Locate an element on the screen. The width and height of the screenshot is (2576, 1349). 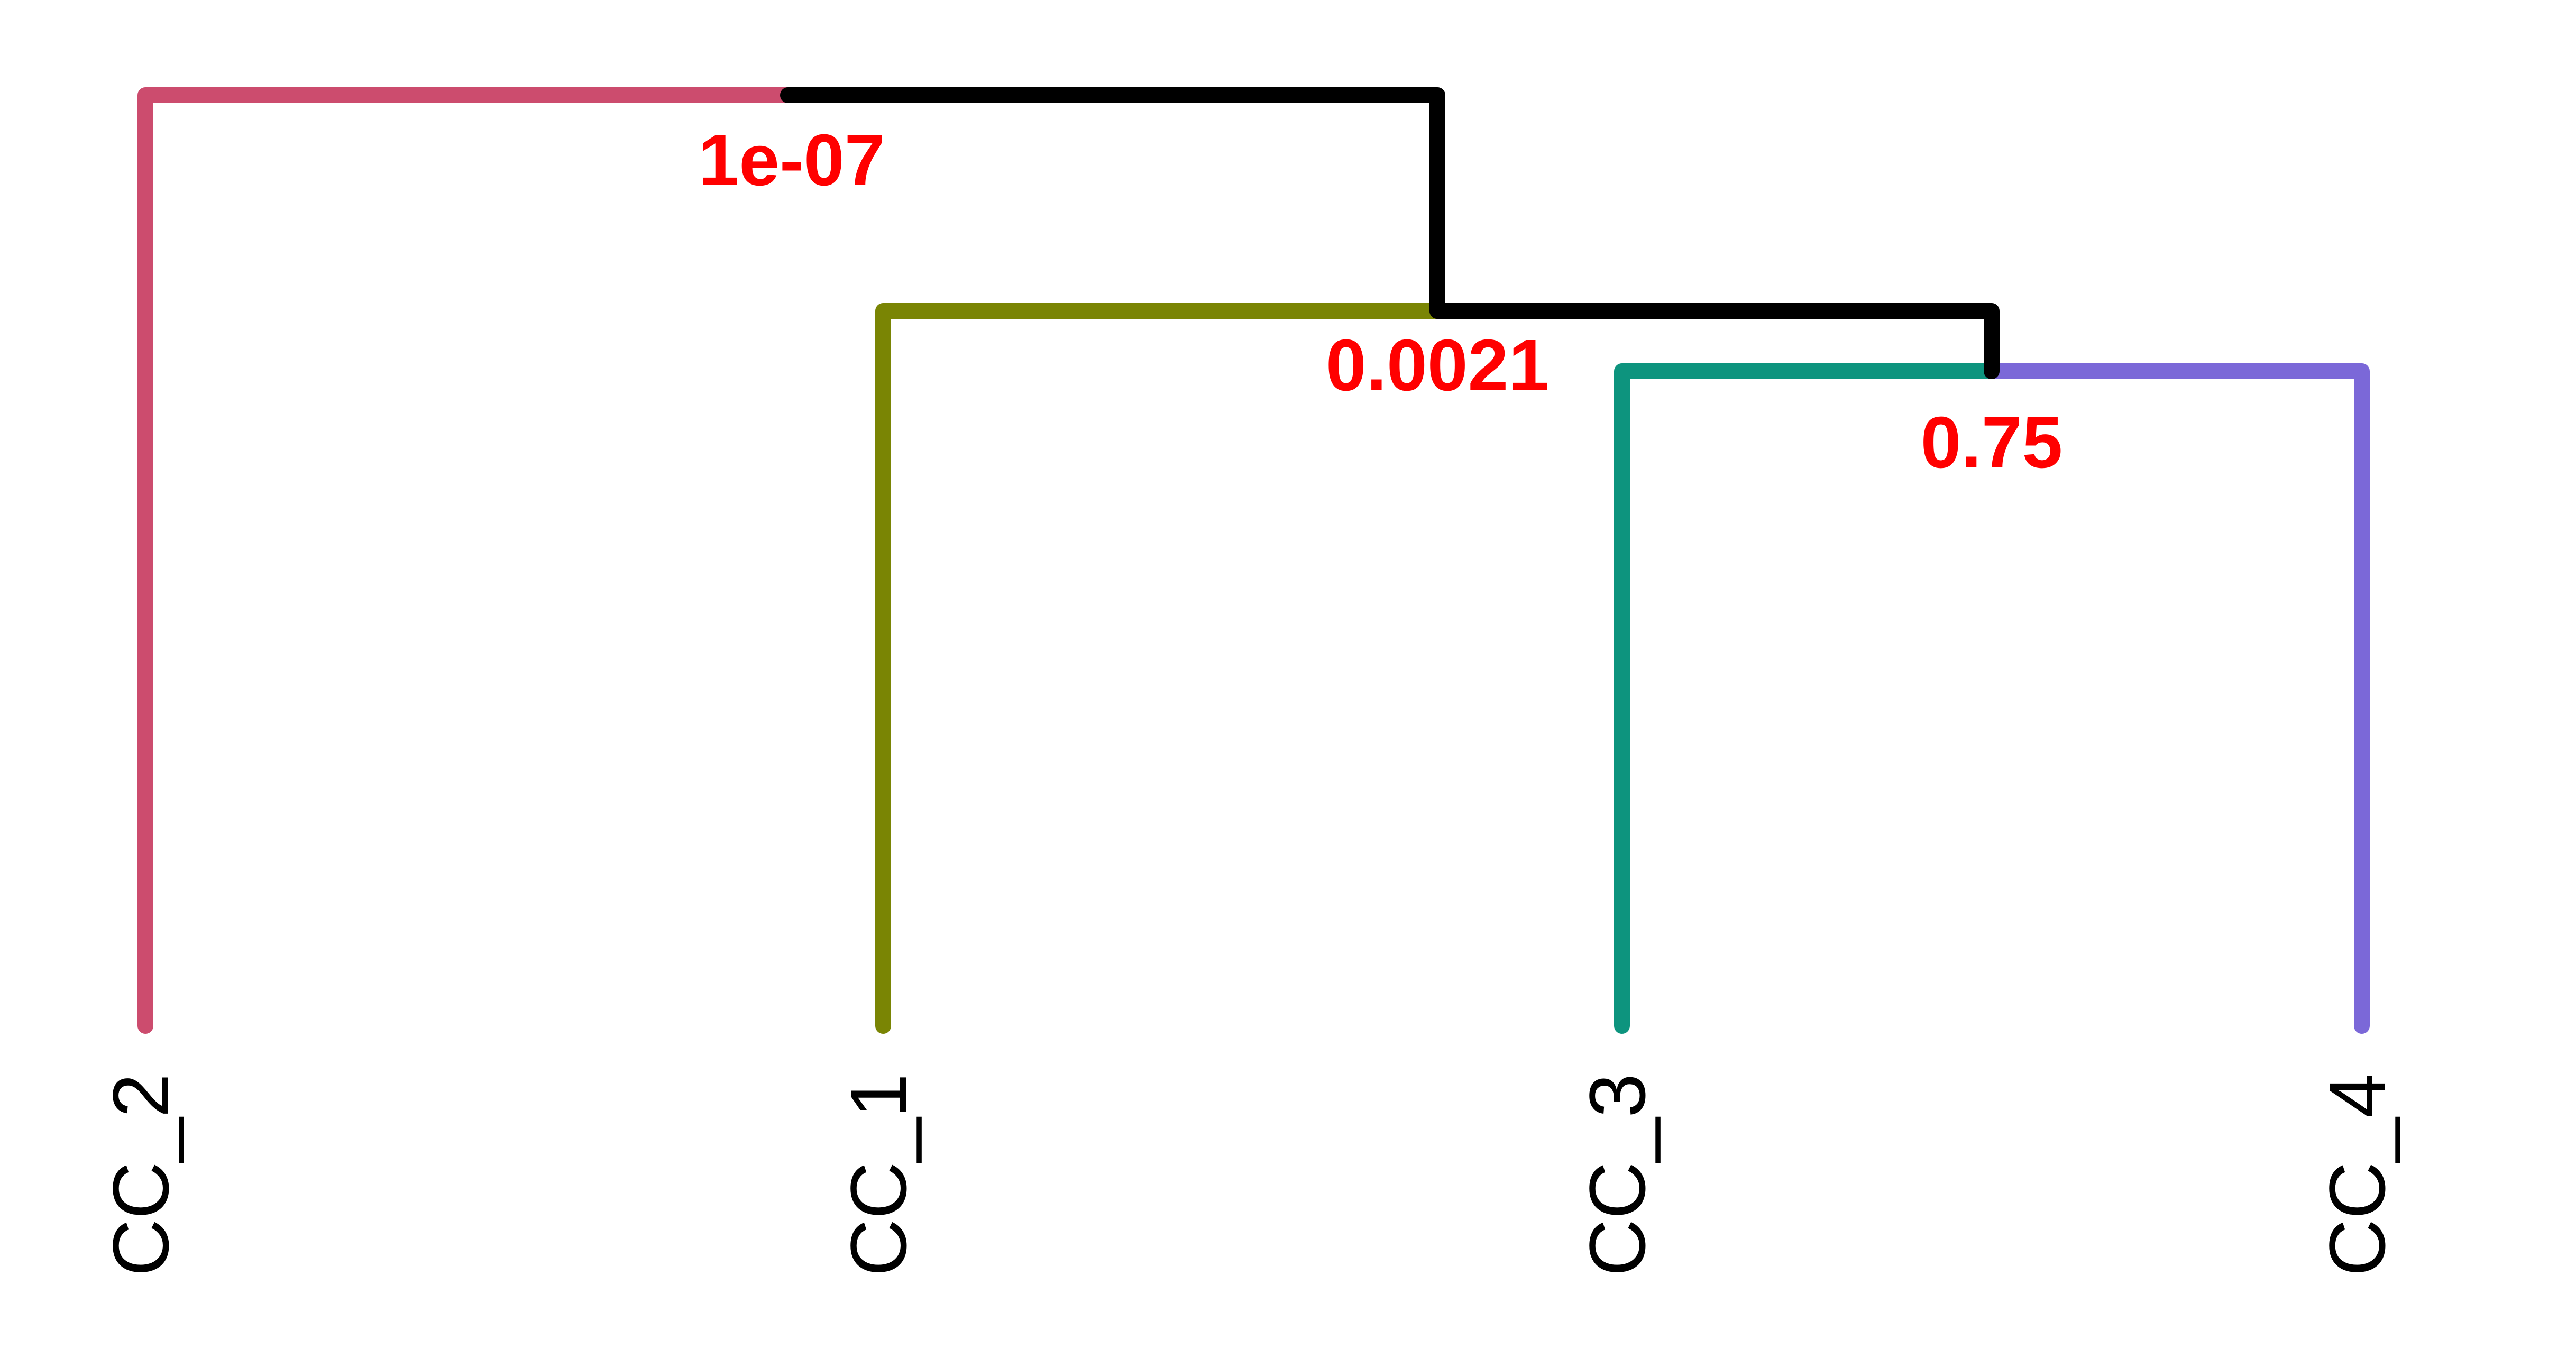
leaf-label-cc1: CC_1 is located at coordinates (879, 1175).